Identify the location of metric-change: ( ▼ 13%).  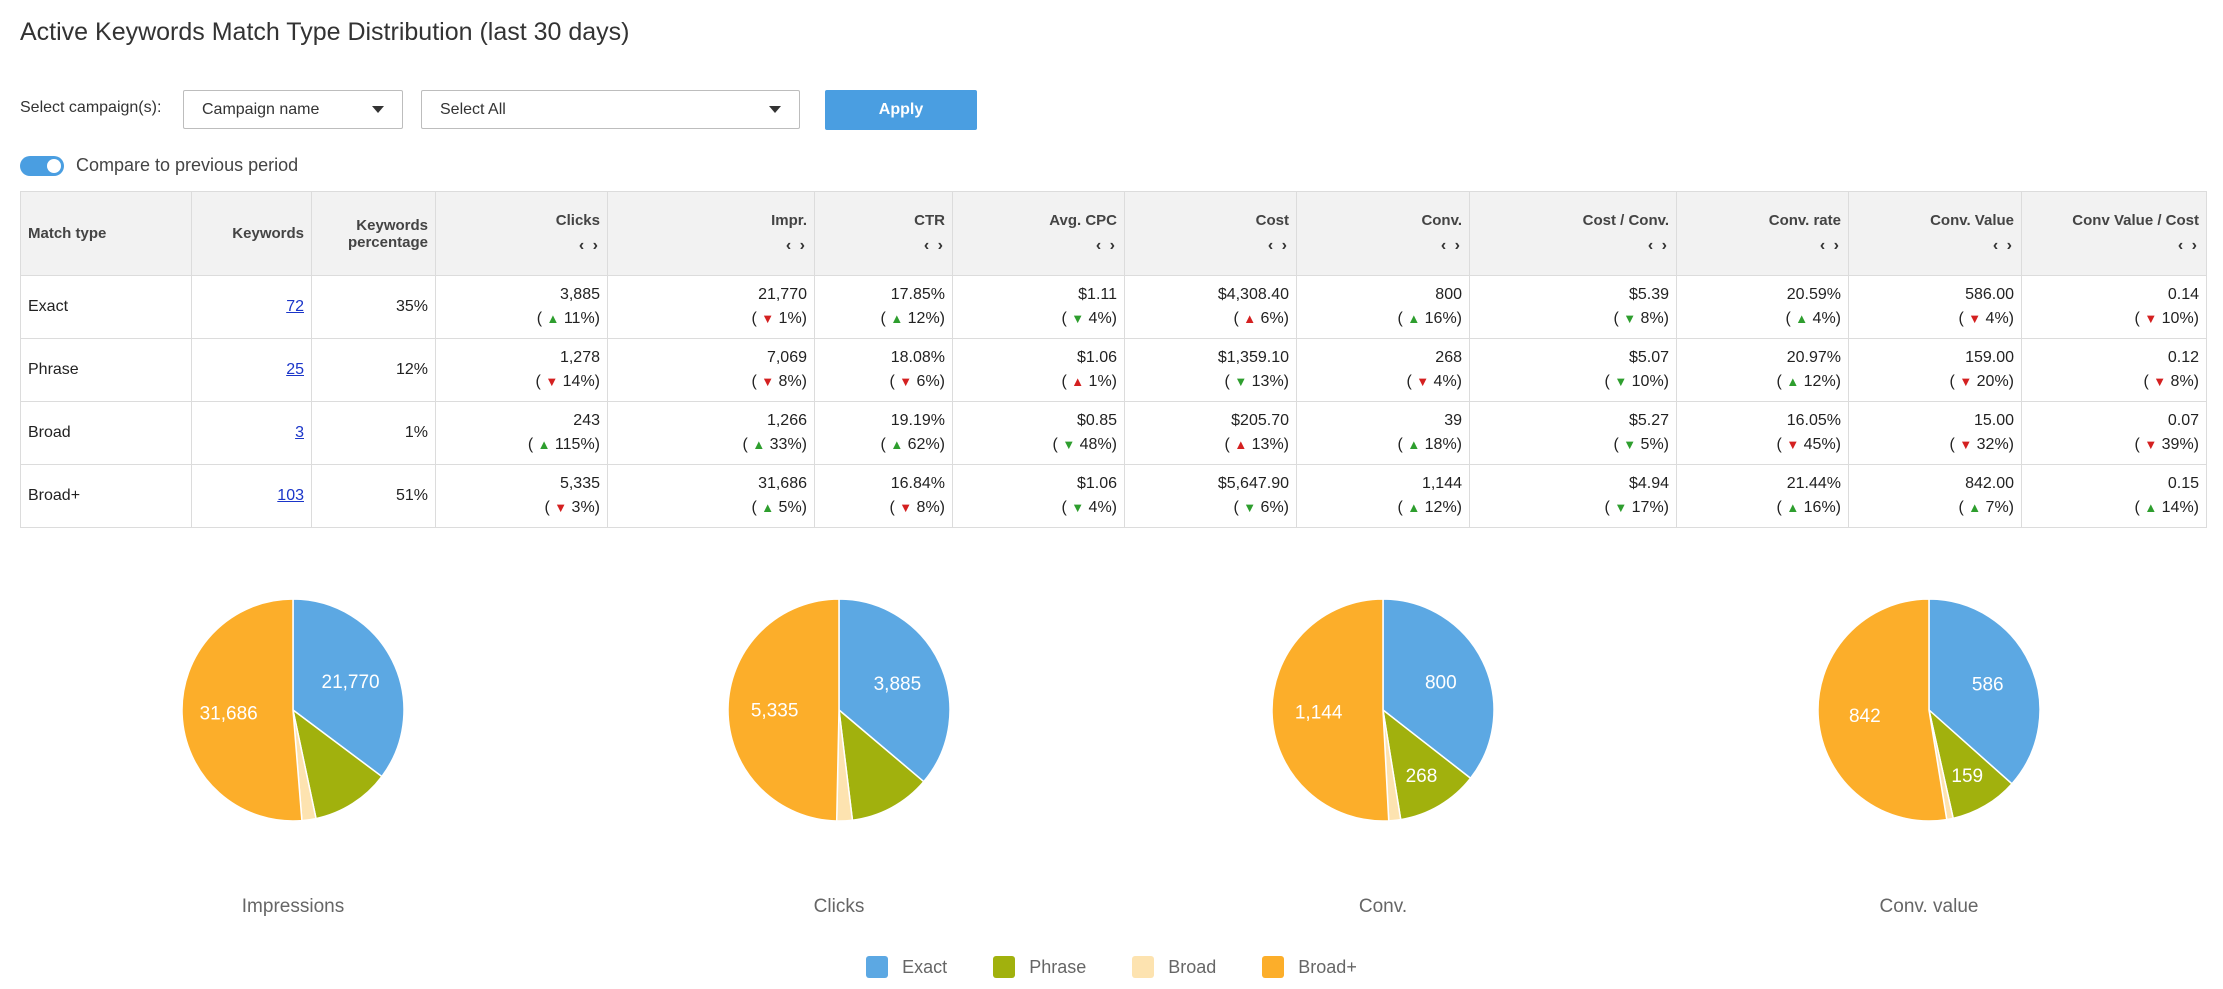
(1256, 381).